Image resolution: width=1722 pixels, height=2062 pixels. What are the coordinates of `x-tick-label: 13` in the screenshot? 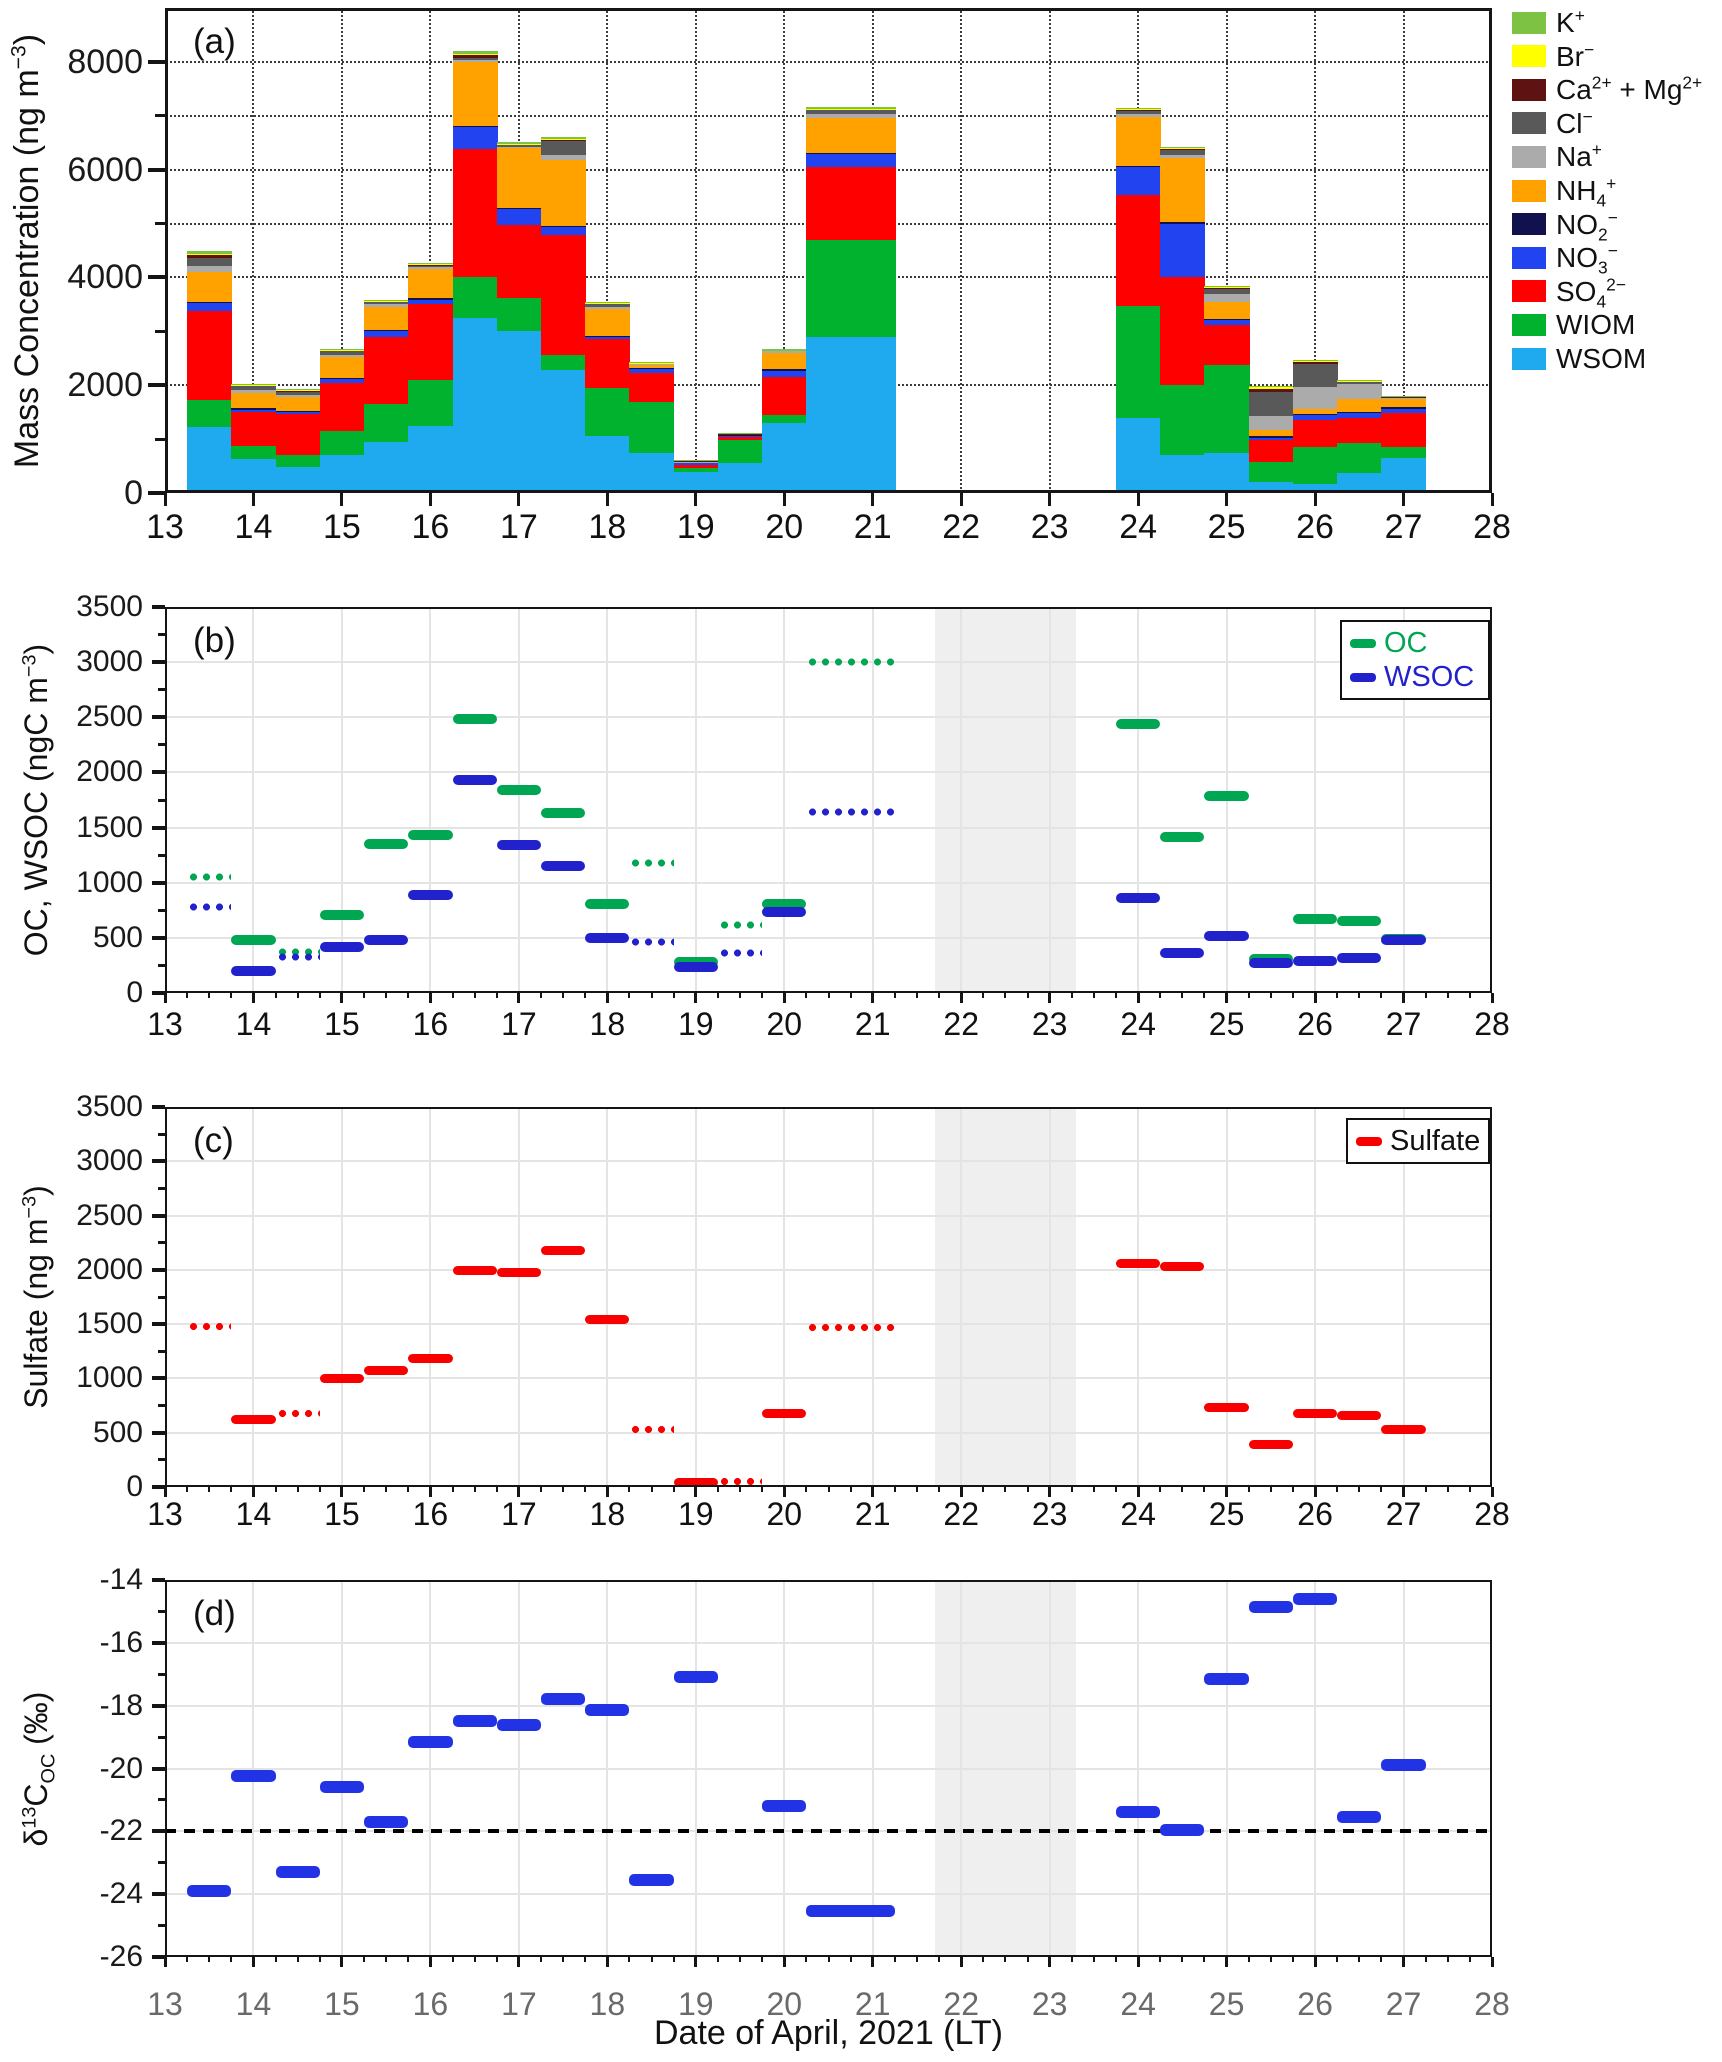 It's located at (165, 527).